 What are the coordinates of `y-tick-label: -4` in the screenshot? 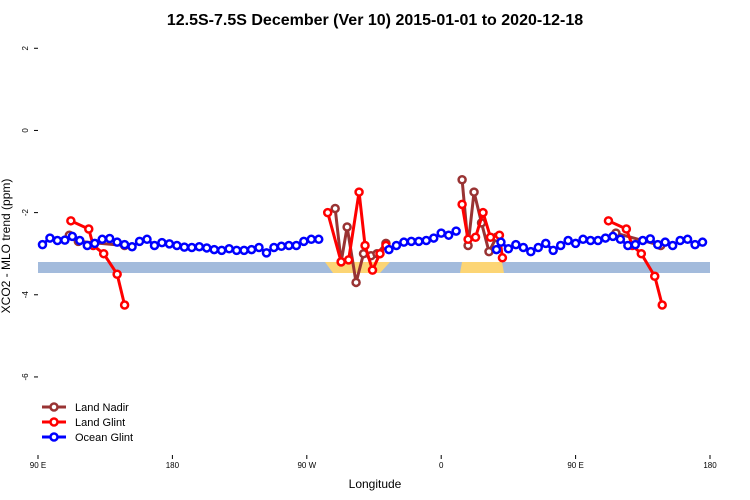 It's located at (25, 295).